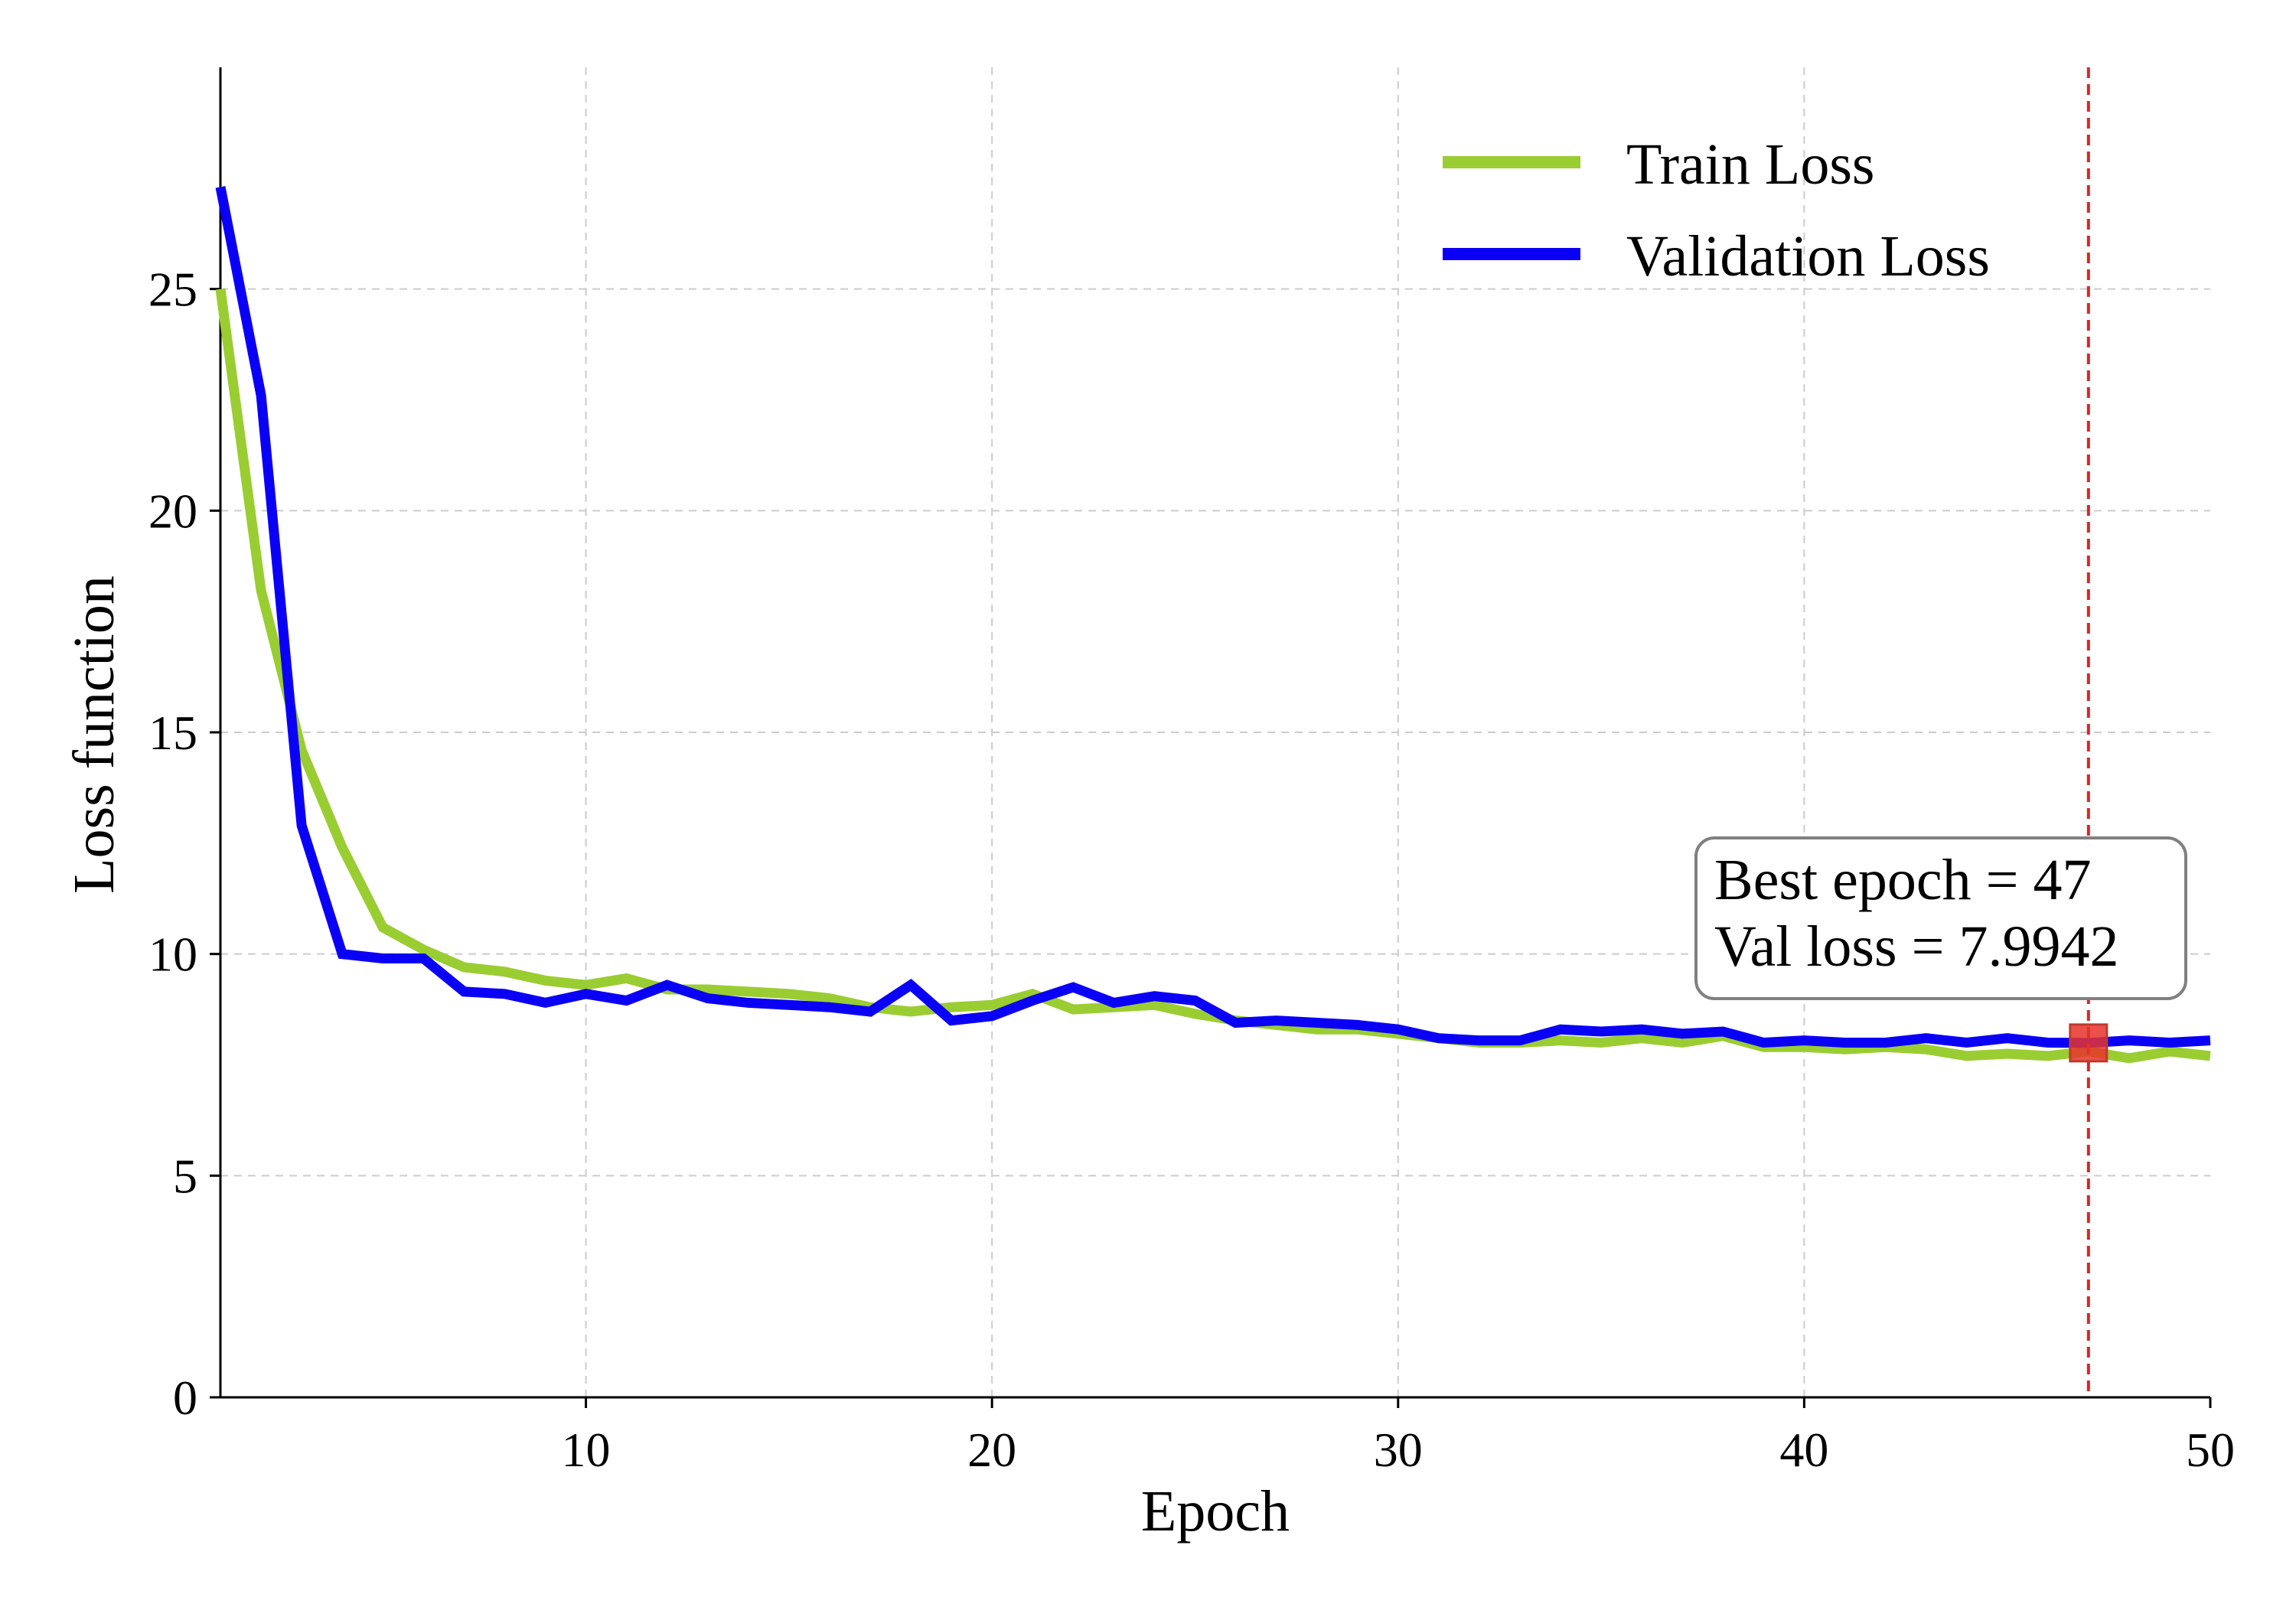 The image size is (2296, 1607). What do you see at coordinates (2210, 1450) in the screenshot?
I see `x-tick-label: 50` at bounding box center [2210, 1450].